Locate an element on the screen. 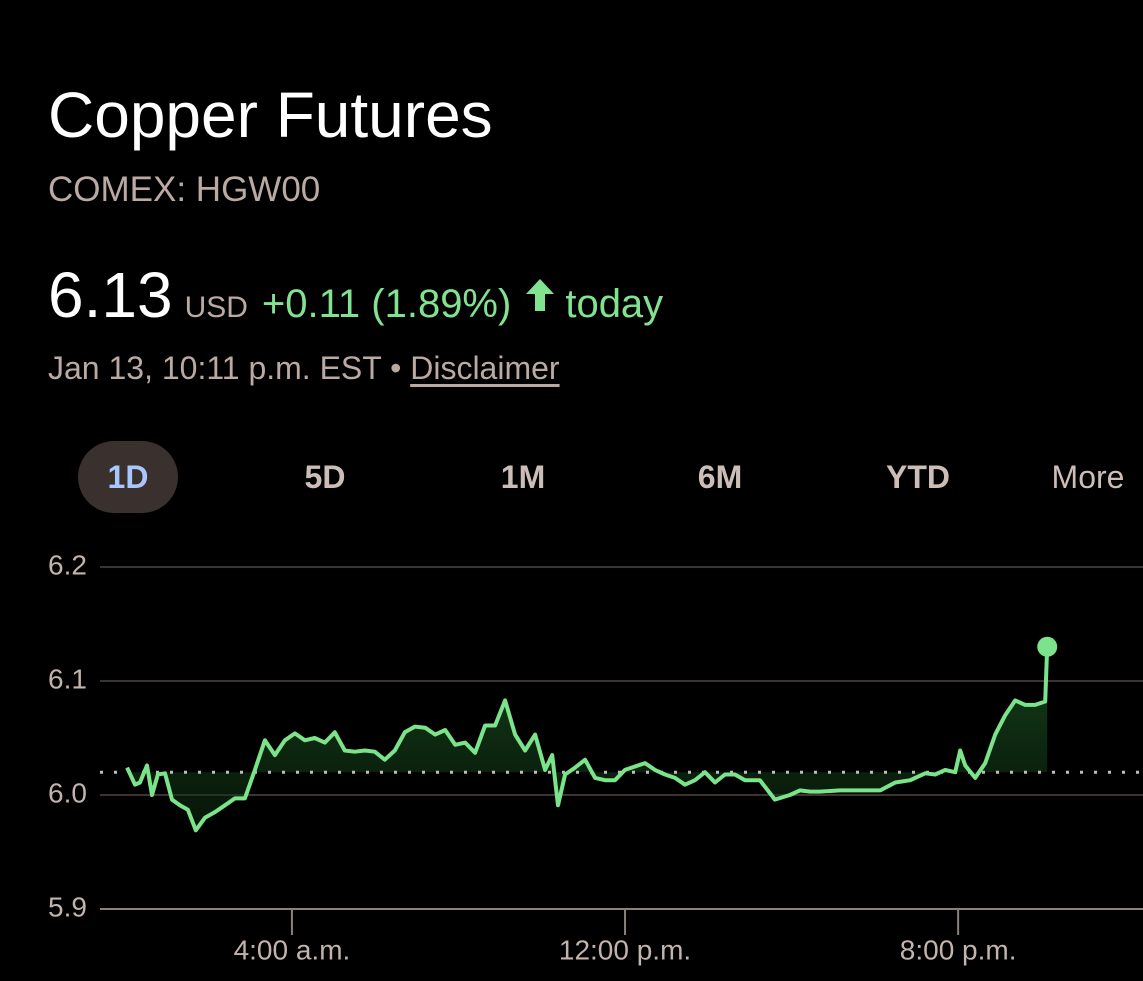 This screenshot has height=981, width=1143. range-tab: YTD is located at coordinates (918, 477).